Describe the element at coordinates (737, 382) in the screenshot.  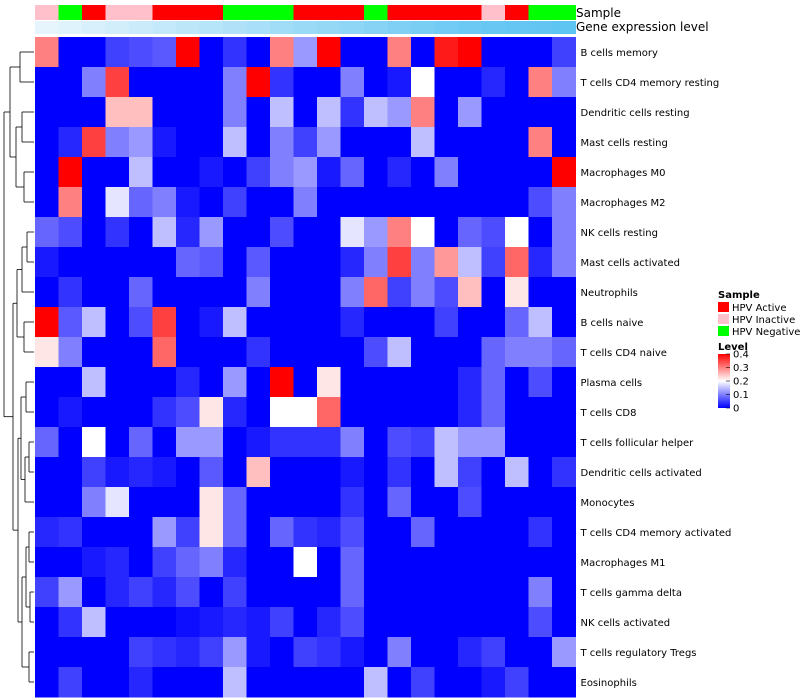
I see `level-ticks: 0.4 0.3 0.2 0.1 0` at that location.